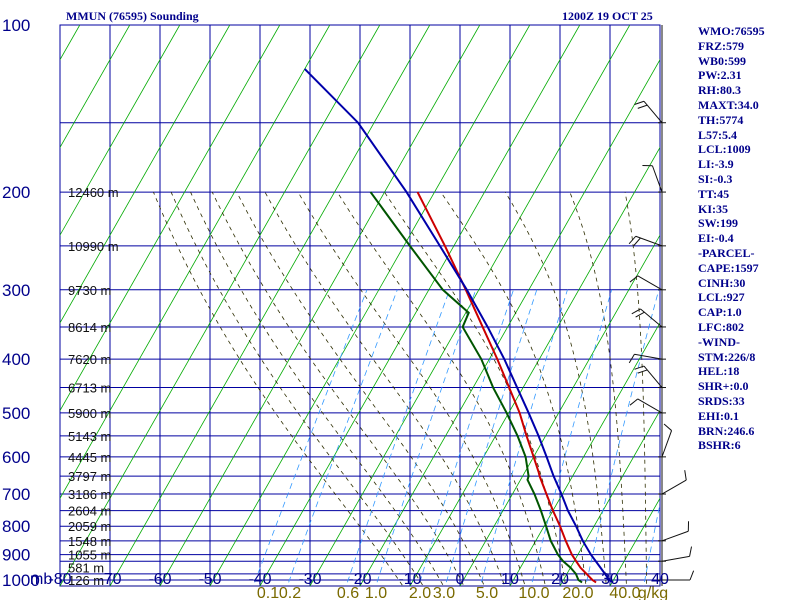 The height and width of the screenshot is (600, 800). What do you see at coordinates (719, 371) in the screenshot?
I see `index-line: HEL:18` at bounding box center [719, 371].